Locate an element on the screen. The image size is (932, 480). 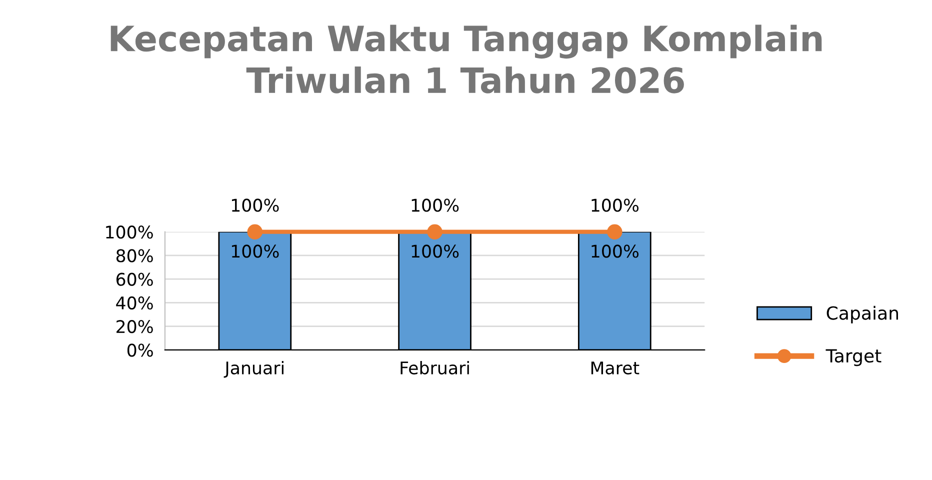
chart-title: Kecepatan Waktu Tanggap Komplain Triwulan 1 Tahun 2026 is located at coordinates (466, 59).